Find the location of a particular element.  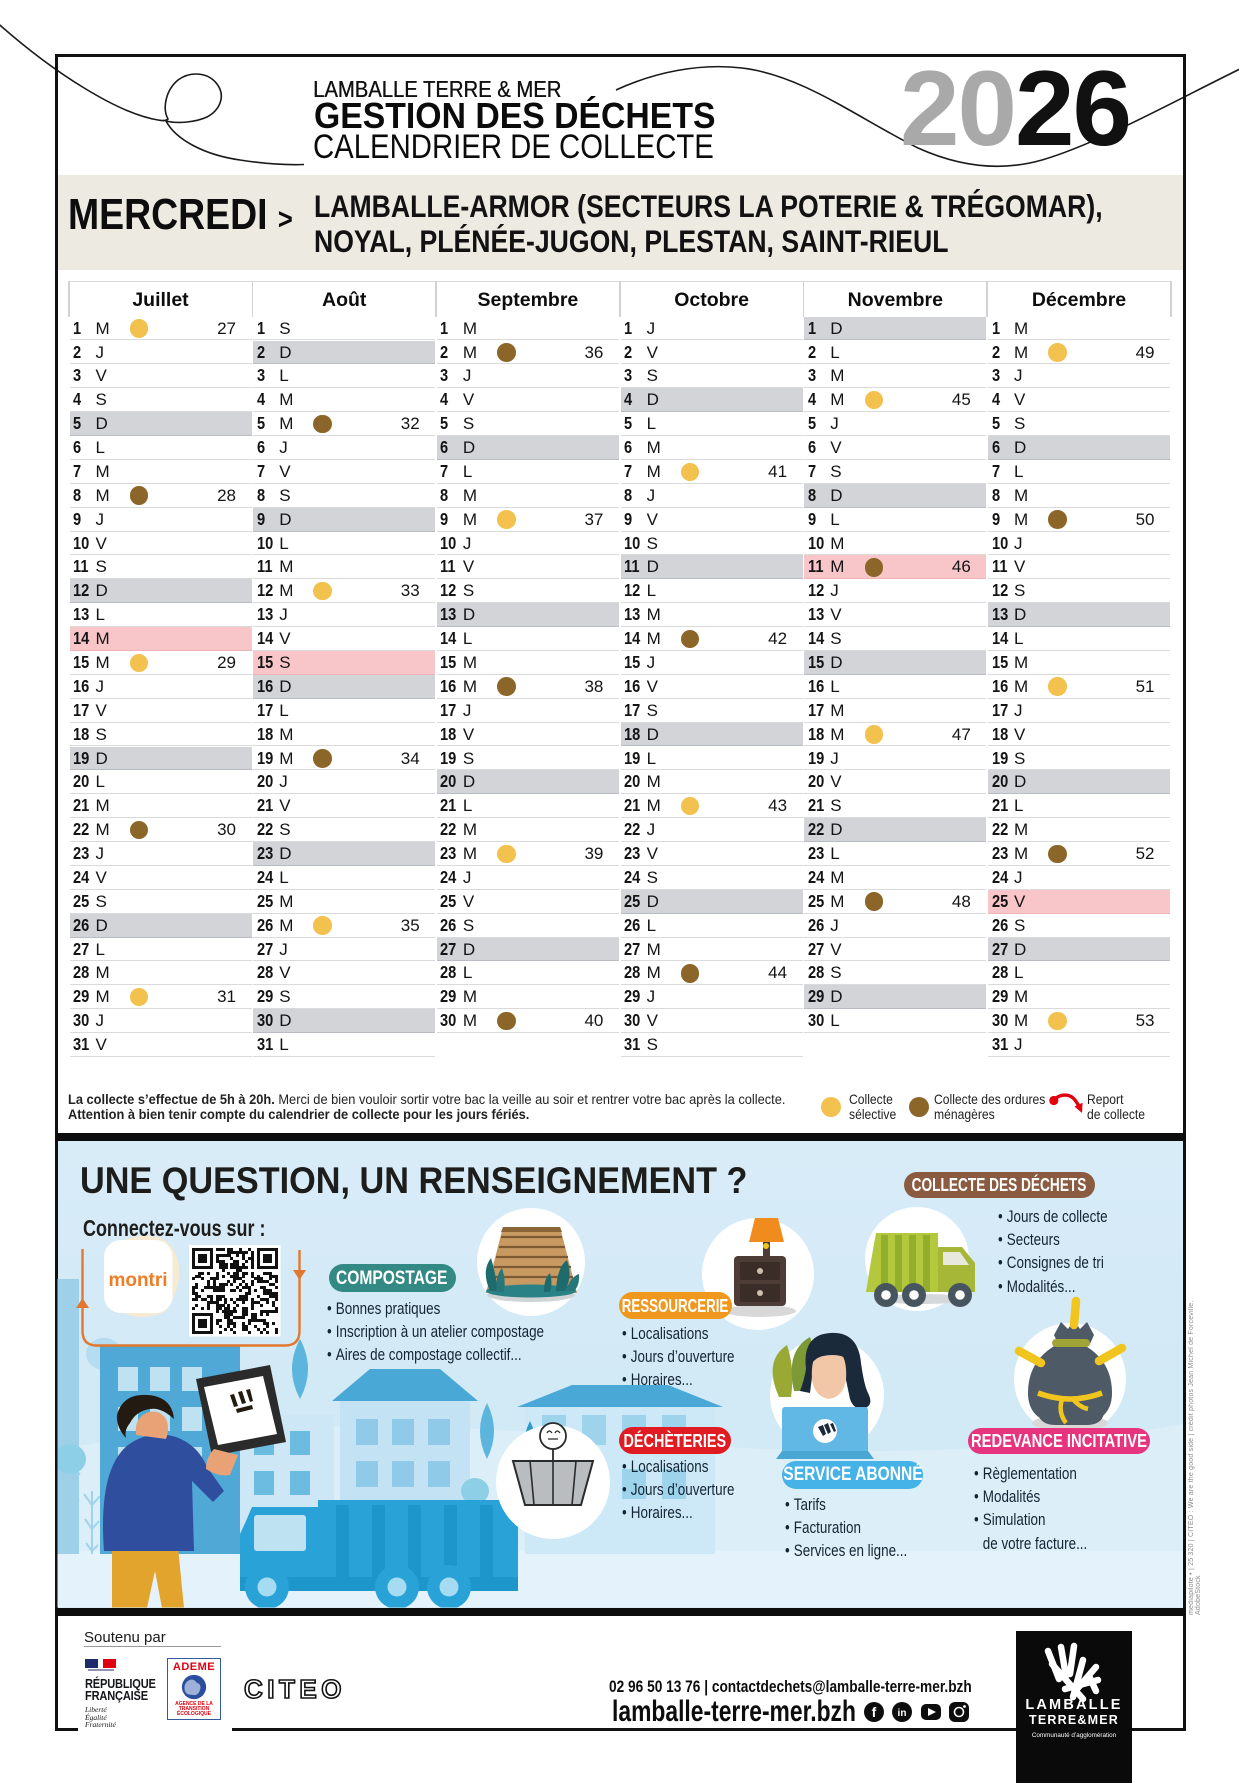

svg-text: f is located at coordinates (874, 1712).